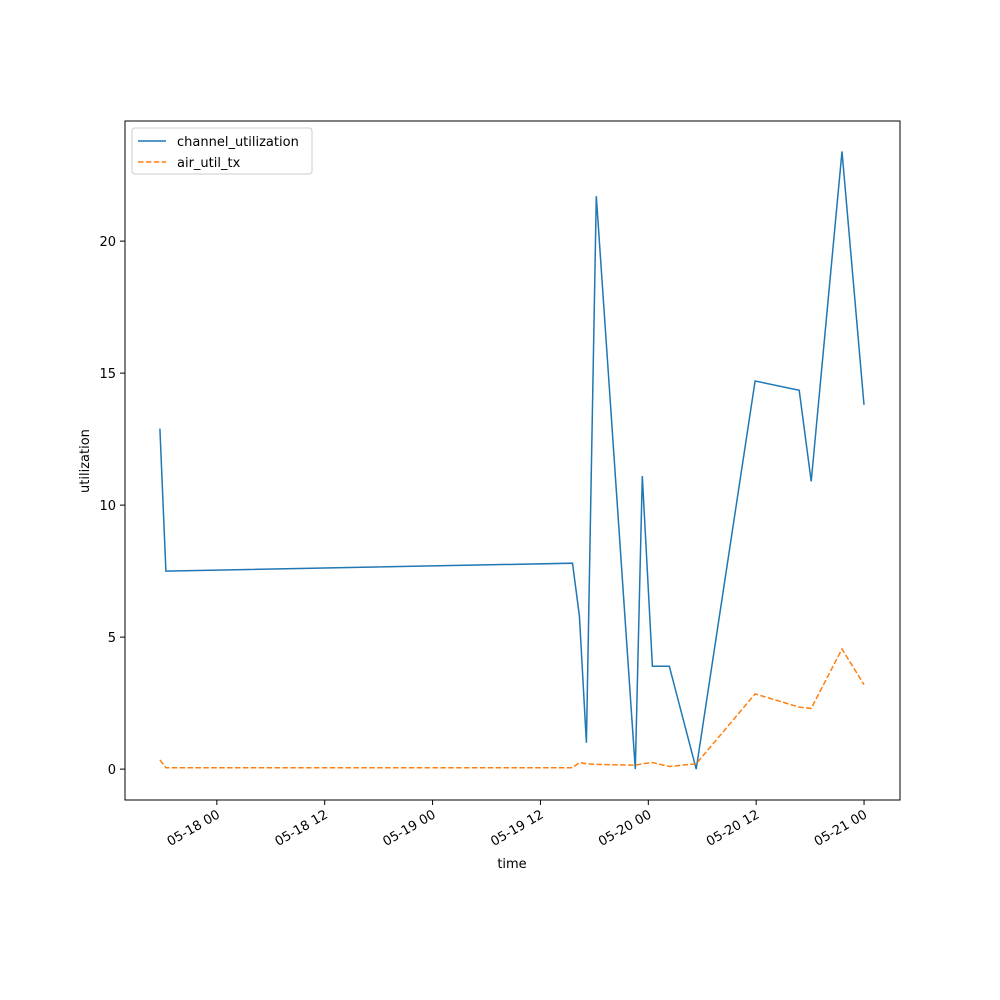  I want to click on y-tick-label: 0, so click(112, 770).